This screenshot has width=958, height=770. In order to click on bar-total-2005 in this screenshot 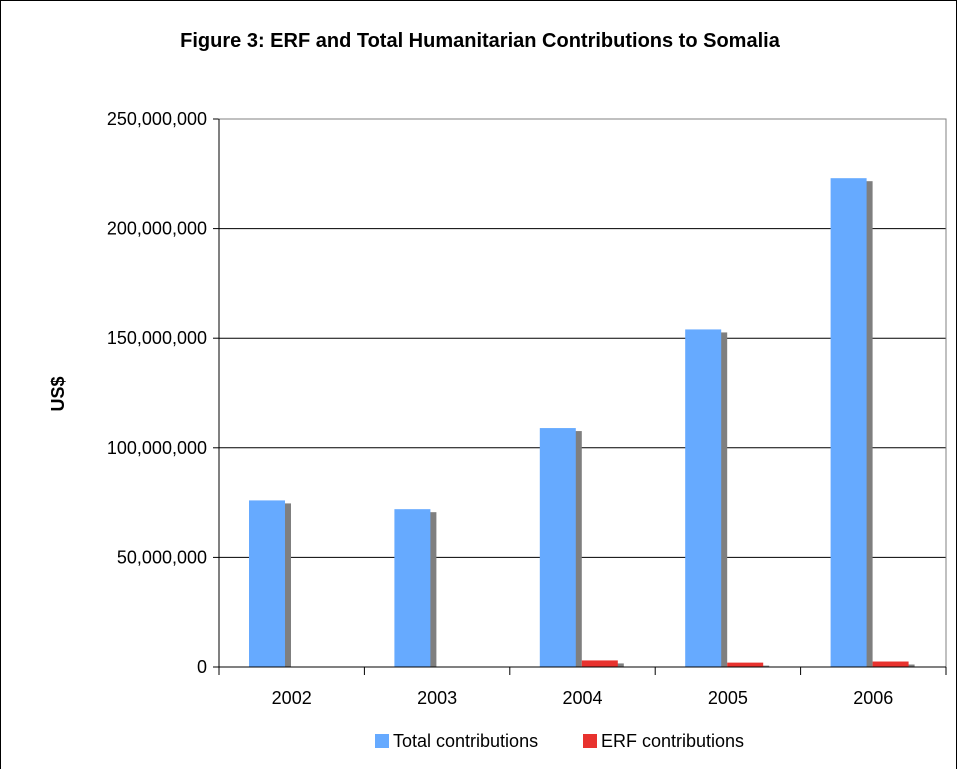, I will do `click(703, 498)`.